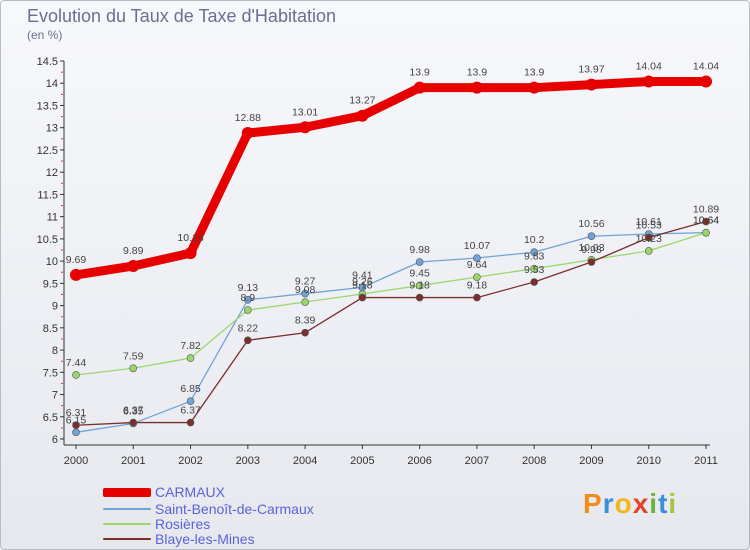 This screenshot has width=750, height=550. What do you see at coordinates (52, 262) in the screenshot?
I see `y-tick-label: 10` at bounding box center [52, 262].